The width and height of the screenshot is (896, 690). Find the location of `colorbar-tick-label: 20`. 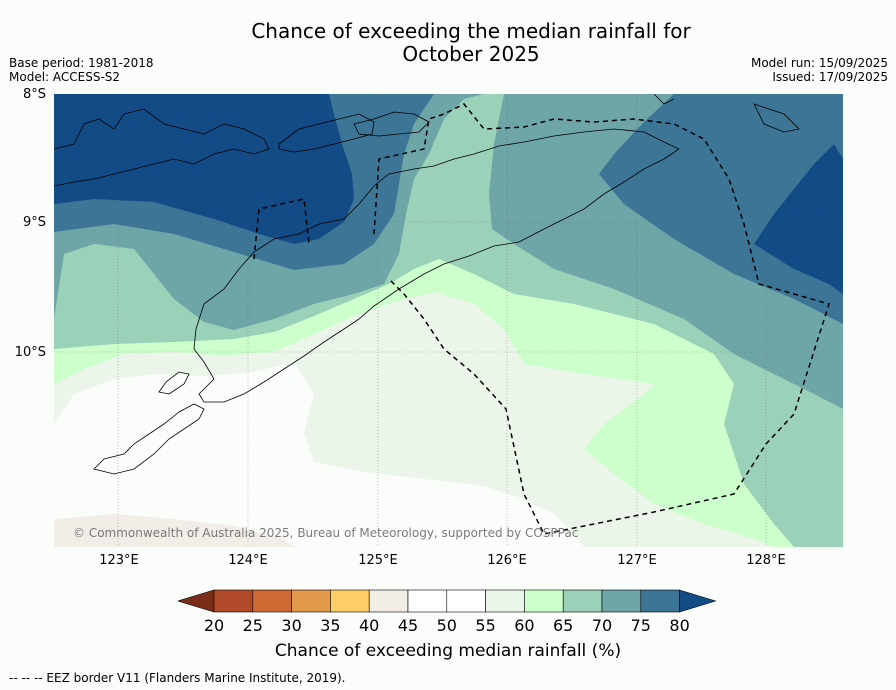

colorbar-tick-label: 20 is located at coordinates (214, 625).